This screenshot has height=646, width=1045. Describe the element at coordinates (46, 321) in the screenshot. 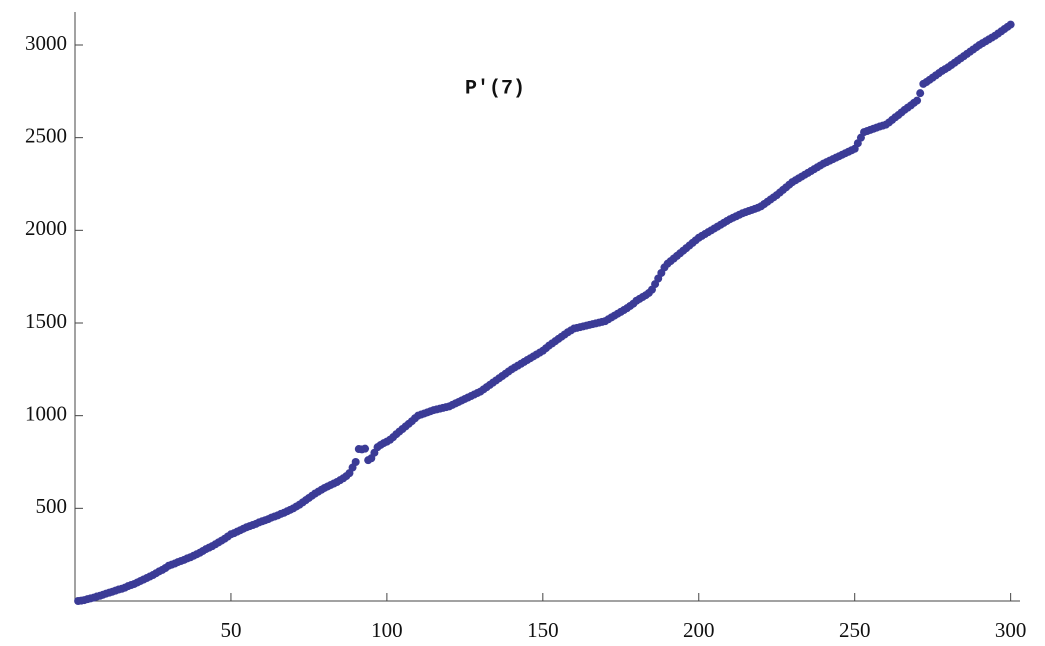

I see `y-tick-label: 1500` at that location.